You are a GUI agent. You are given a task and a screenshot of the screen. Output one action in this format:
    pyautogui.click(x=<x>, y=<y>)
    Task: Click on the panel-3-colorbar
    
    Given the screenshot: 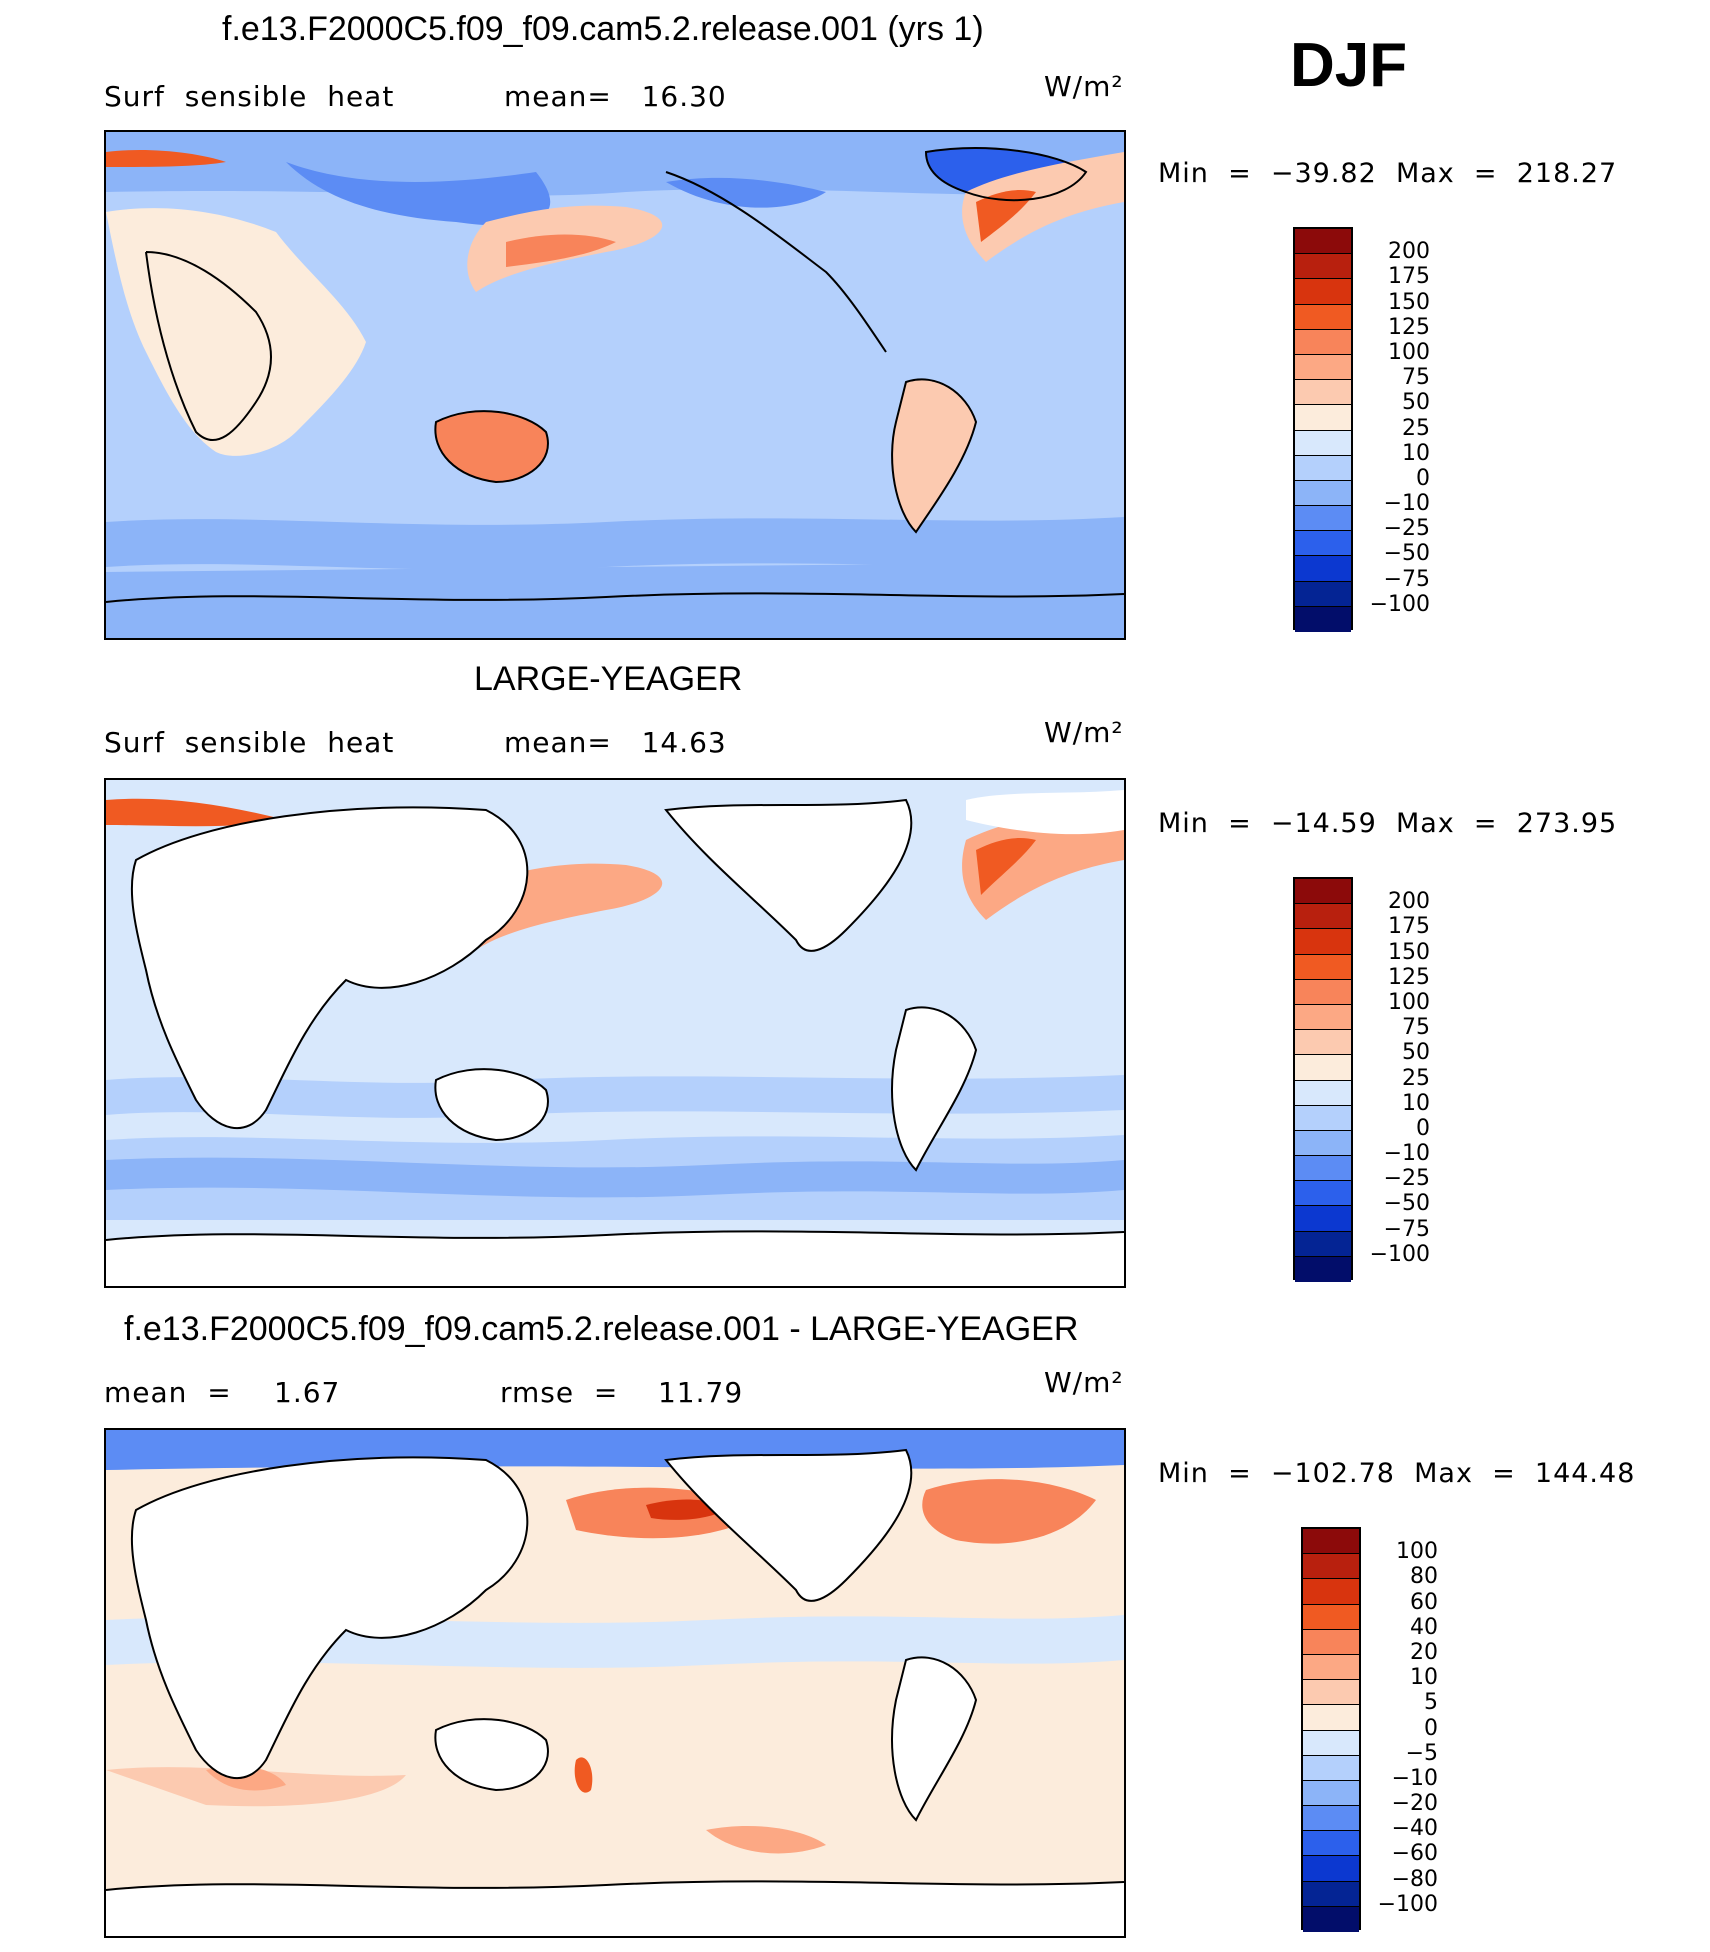 What is the action you would take?
    pyautogui.click(x=1331, y=1729)
    